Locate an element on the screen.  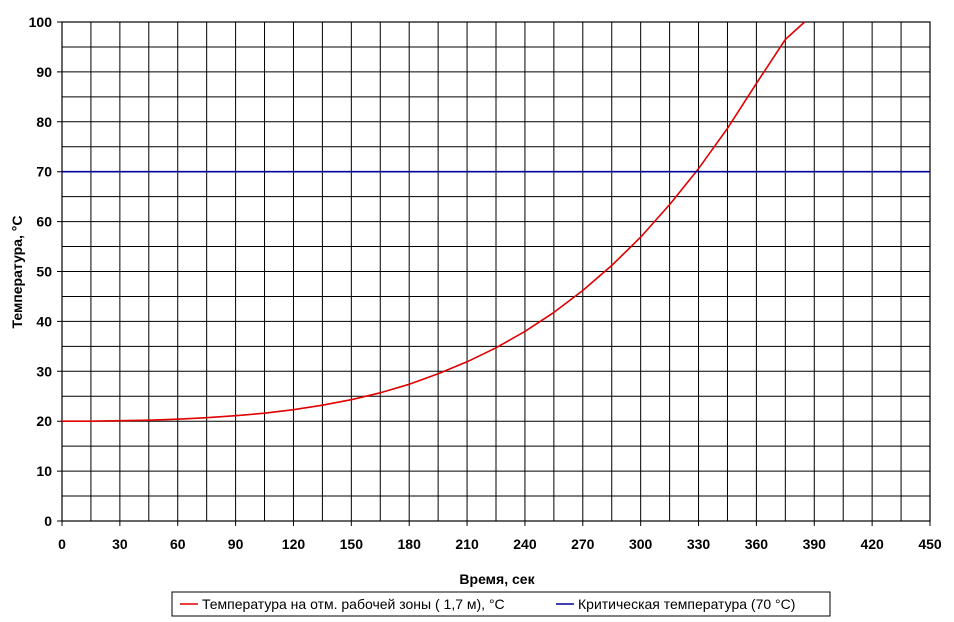
x-tick-label: 300 is located at coordinates (641, 544).